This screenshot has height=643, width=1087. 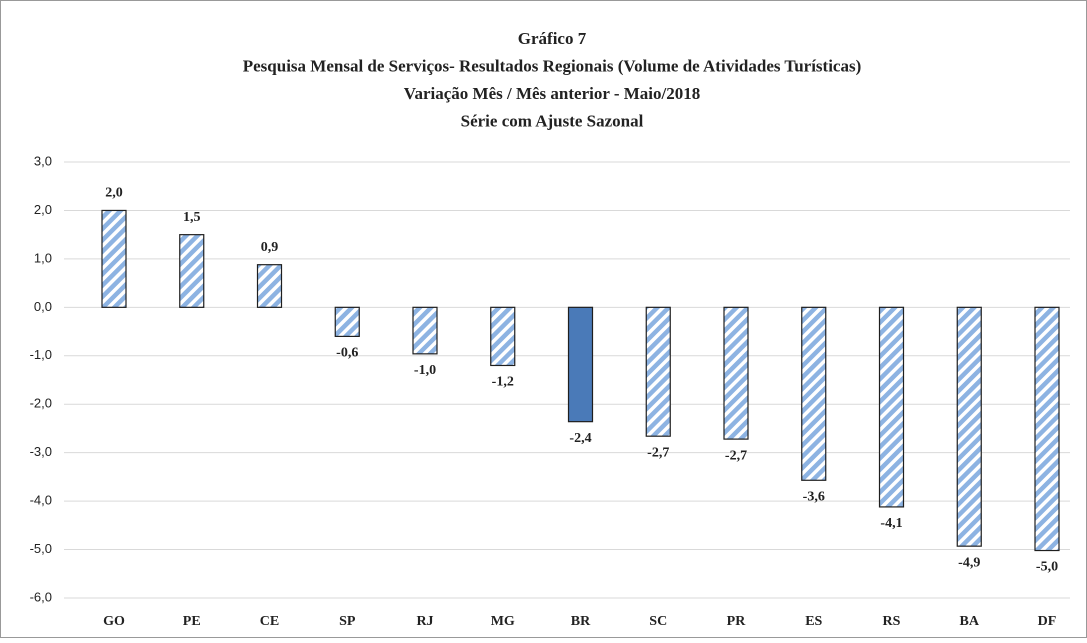 What do you see at coordinates (552, 120) in the screenshot?
I see `chart-title: Série com Ajuste Sazonal` at bounding box center [552, 120].